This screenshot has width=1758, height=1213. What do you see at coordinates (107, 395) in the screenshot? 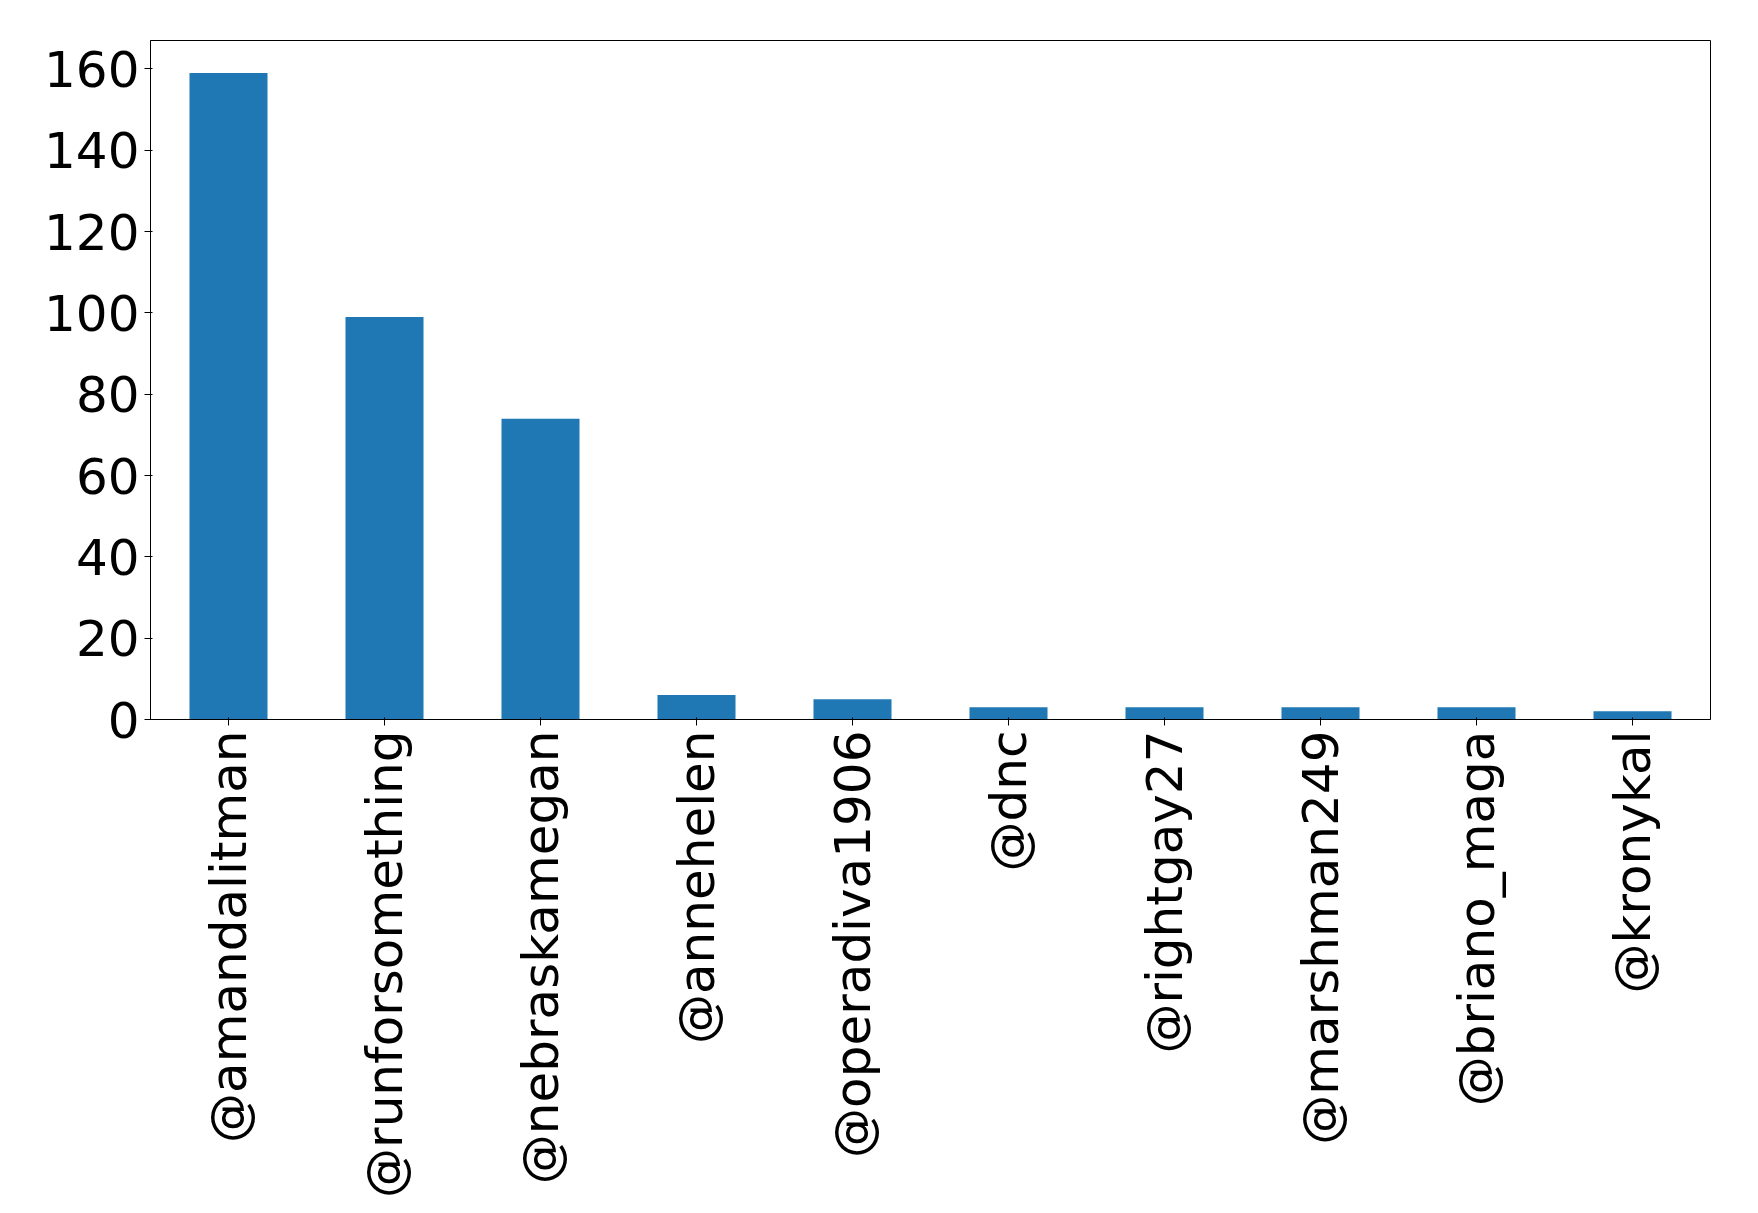
I see `y-tick-label: 80` at bounding box center [107, 395].